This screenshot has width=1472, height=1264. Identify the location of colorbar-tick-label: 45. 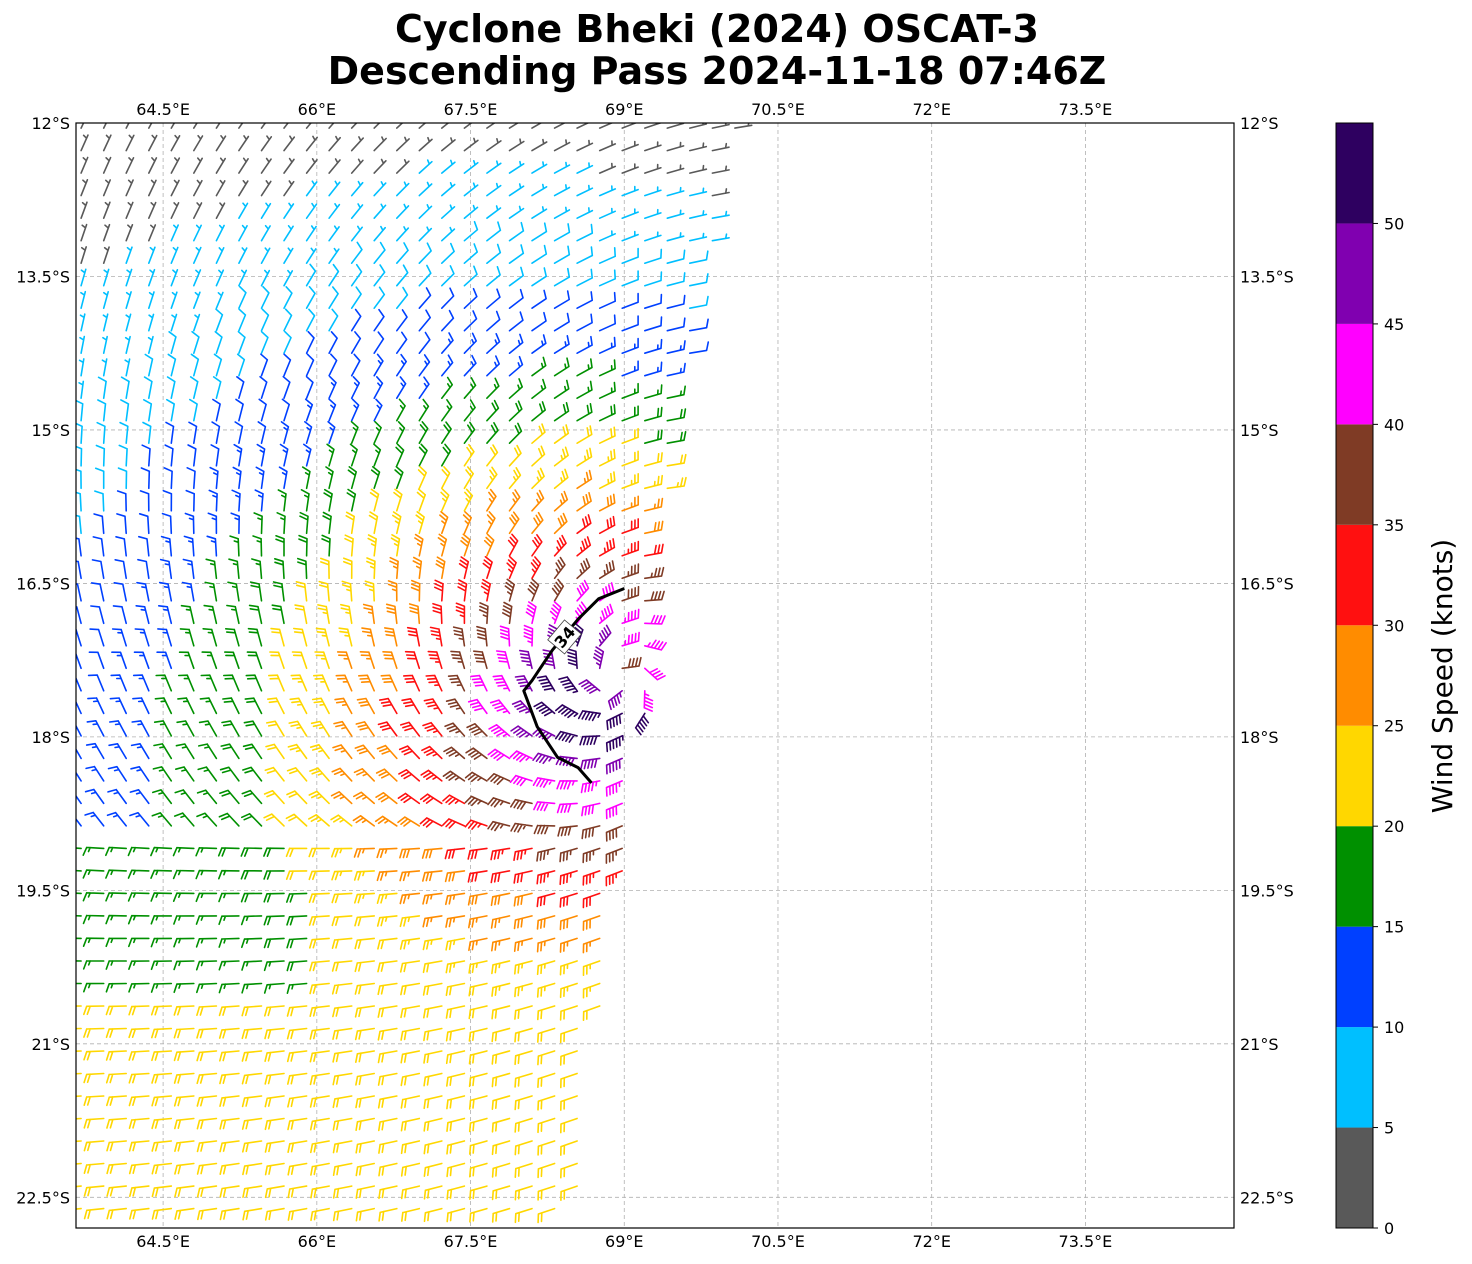
(1394, 324).